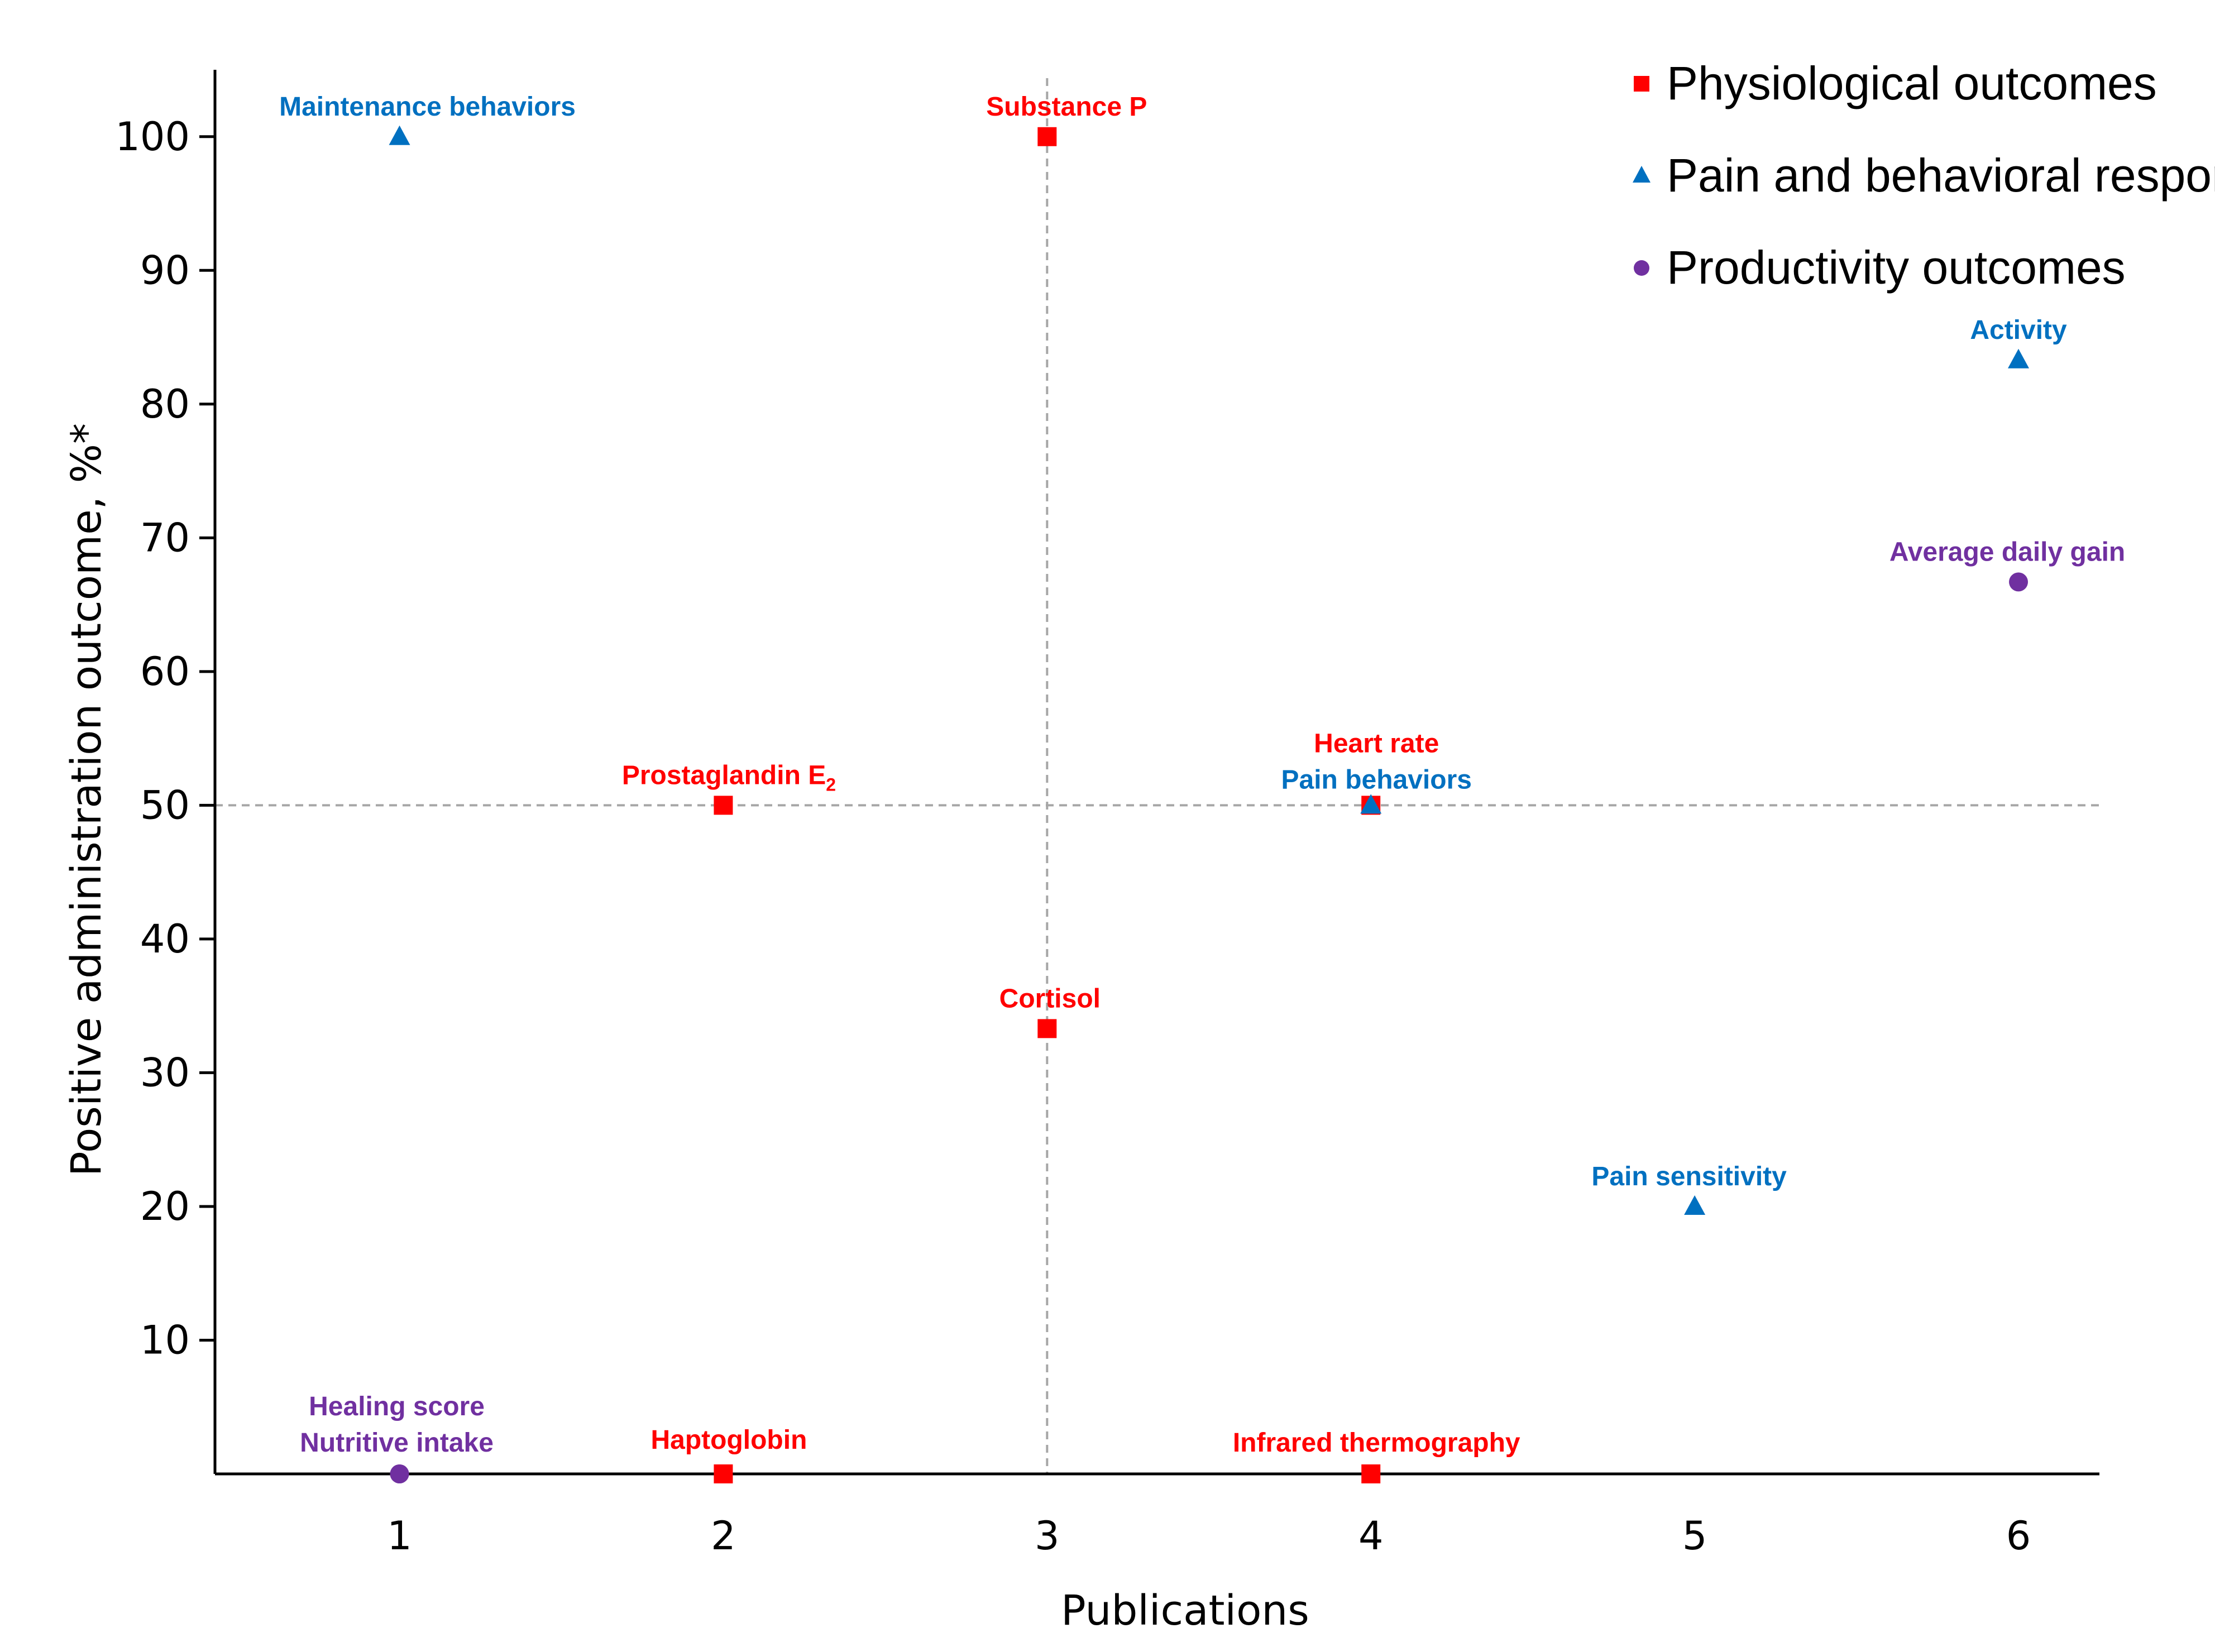 This screenshot has height=1652, width=2215. What do you see at coordinates (1912, 83) in the screenshot?
I see `legend-label: Physiological outcomes` at bounding box center [1912, 83].